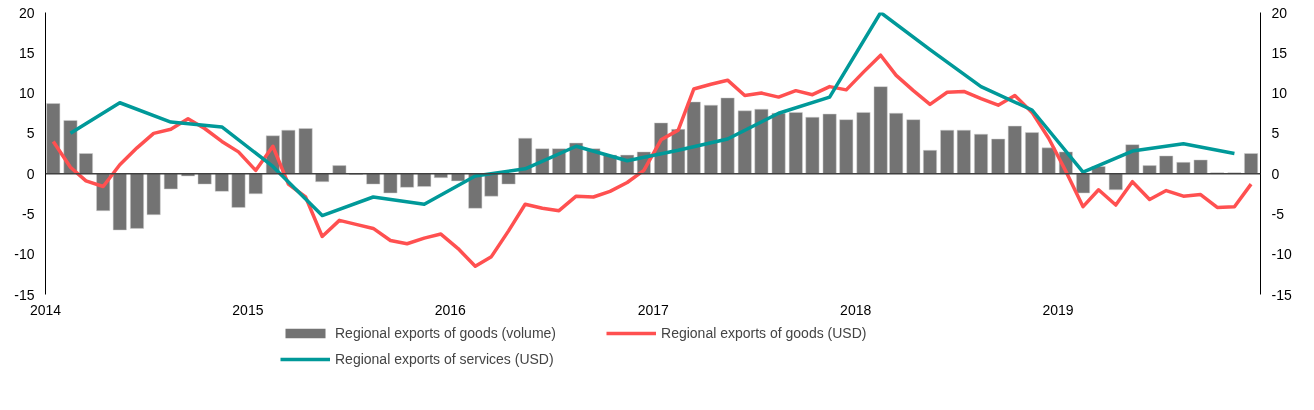  I want to click on y-tick-label: 20, so click(26, 12).